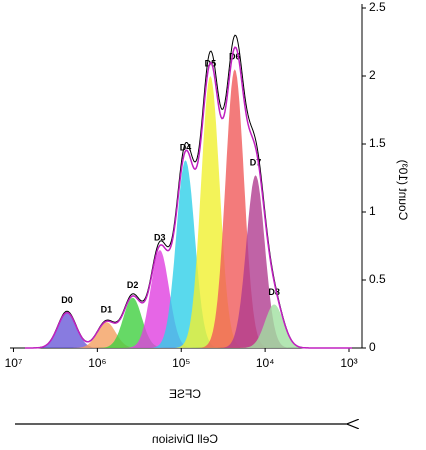 This screenshot has height=450, width=426. What do you see at coordinates (67, 300) in the screenshot?
I see `peak-label: D0` at bounding box center [67, 300].